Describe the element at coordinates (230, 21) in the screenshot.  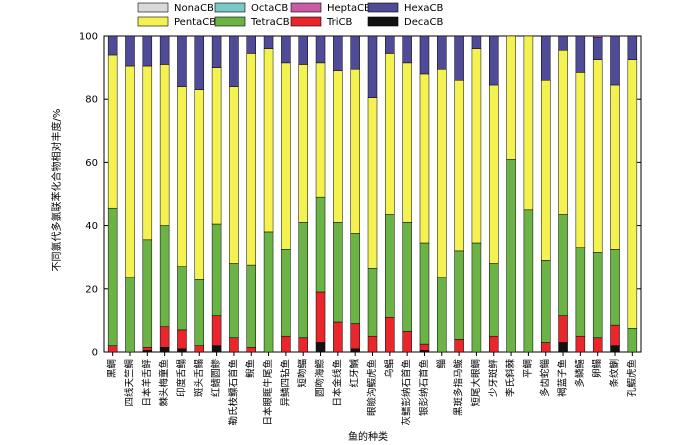
I see `legend-swatch-tetracb` at that location.